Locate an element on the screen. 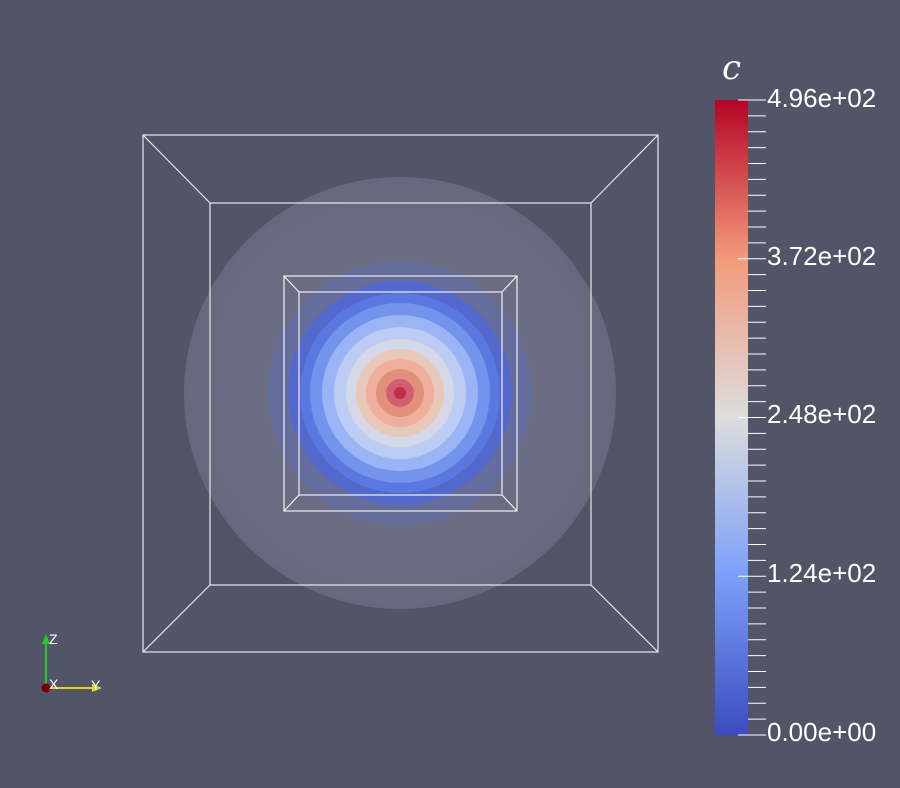 The height and width of the screenshot is (788, 900). y-axis-arrow is located at coordinates (97, 688).